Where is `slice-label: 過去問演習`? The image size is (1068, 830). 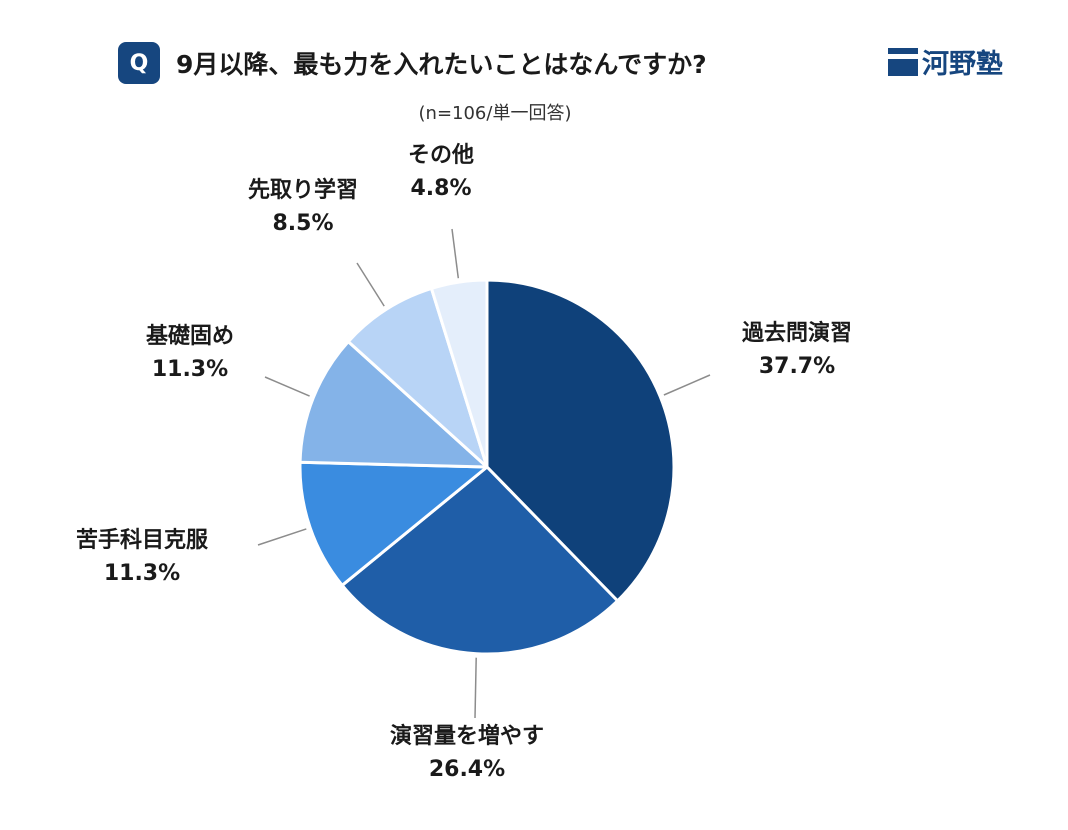
slice-label: 過去問演習 is located at coordinates (797, 333).